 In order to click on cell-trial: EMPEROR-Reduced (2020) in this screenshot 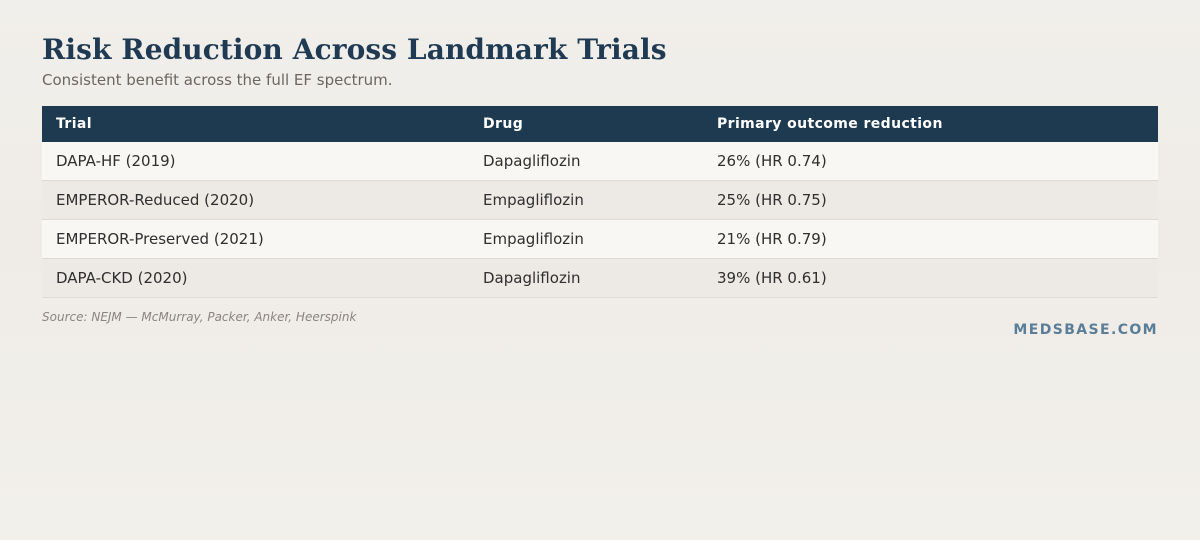, I will do `click(255, 200)`.